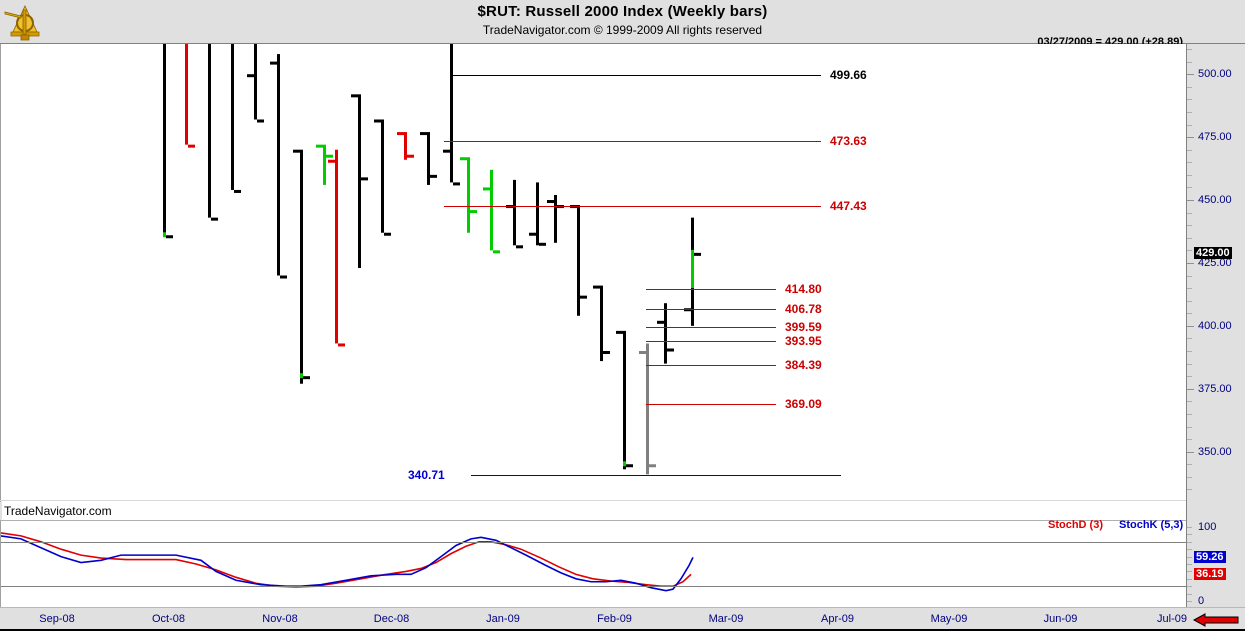 The height and width of the screenshot is (631, 1245). Describe the element at coordinates (803, 288) in the screenshot. I see `price-level-label: 414.80` at that location.